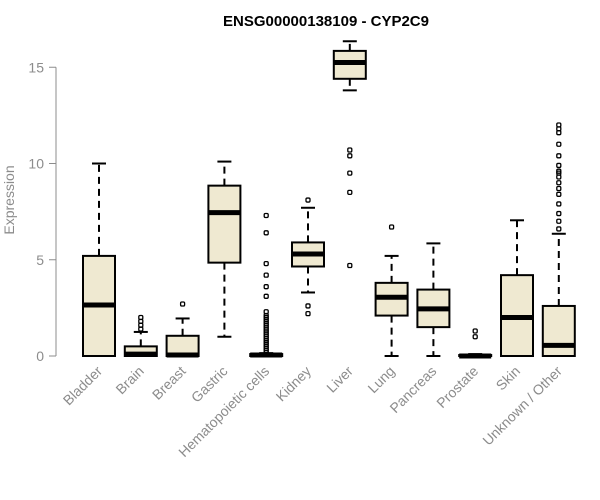 This screenshot has width=600, height=500. I want to click on x-tick-label: Kidney, so click(294, 384).